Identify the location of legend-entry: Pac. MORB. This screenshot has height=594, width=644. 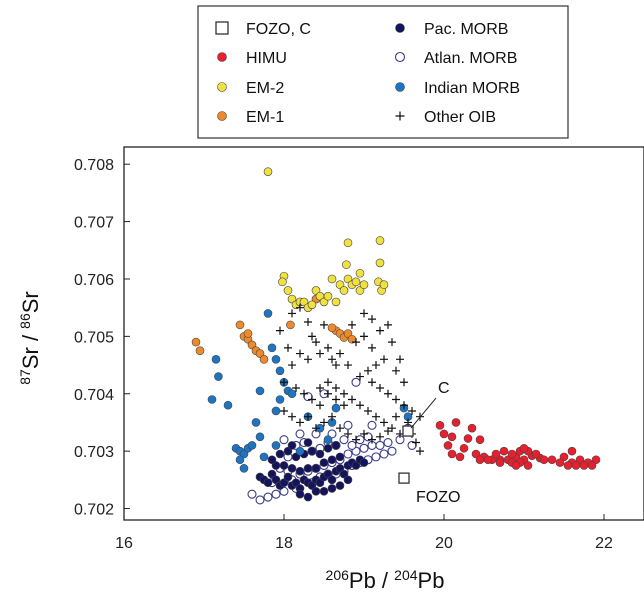
(451, 29).